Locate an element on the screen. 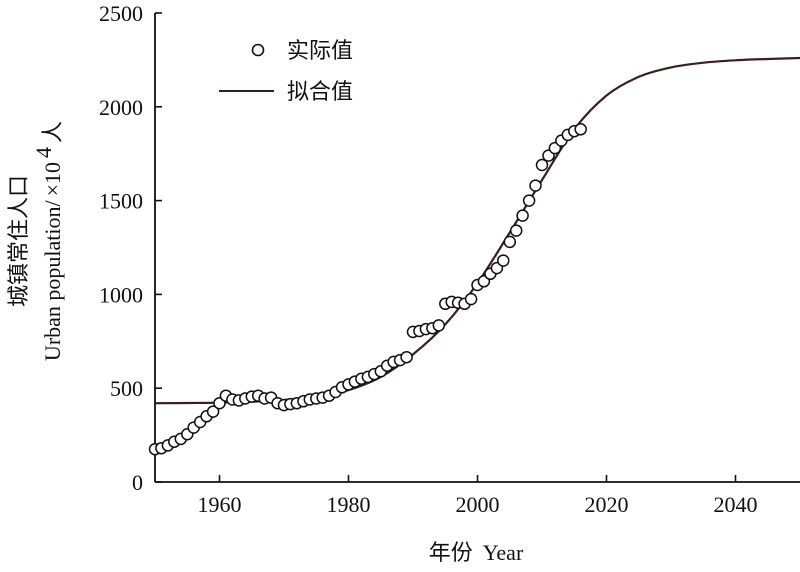  x-tick-label: 2020 is located at coordinates (607, 504).